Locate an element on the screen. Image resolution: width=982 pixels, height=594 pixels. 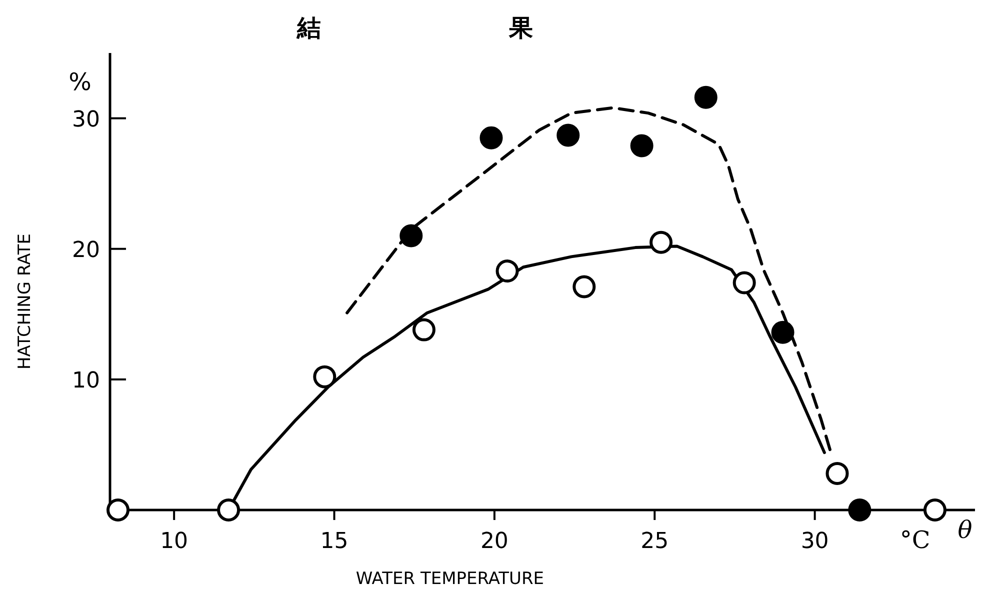
x-axis-title: WATER TEMPERATURE is located at coordinates (450, 579).